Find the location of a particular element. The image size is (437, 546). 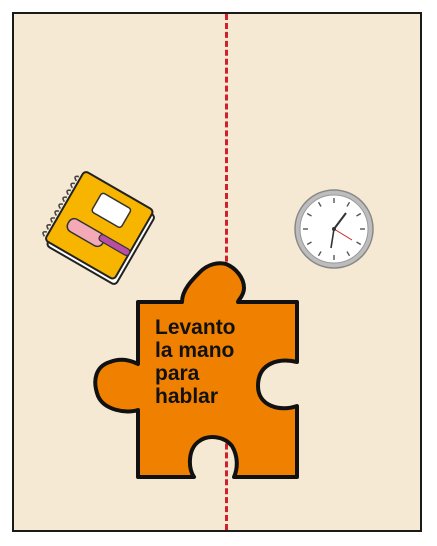

puzzle-line-2: la mano is located at coordinates (195, 350).